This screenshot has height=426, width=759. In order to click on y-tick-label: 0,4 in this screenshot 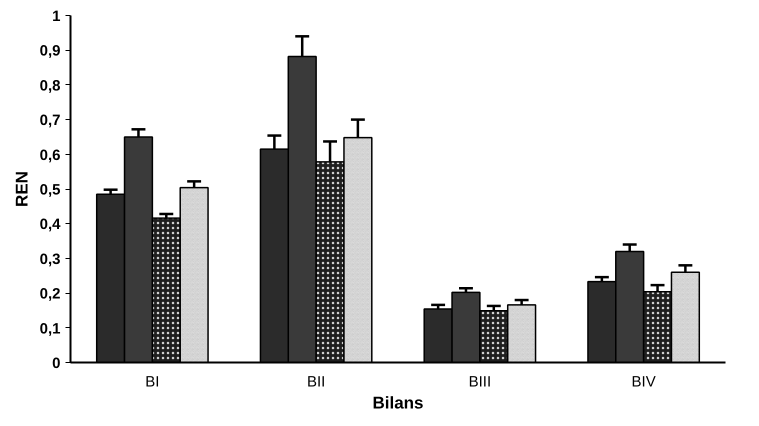, I will do `click(51, 225)`.